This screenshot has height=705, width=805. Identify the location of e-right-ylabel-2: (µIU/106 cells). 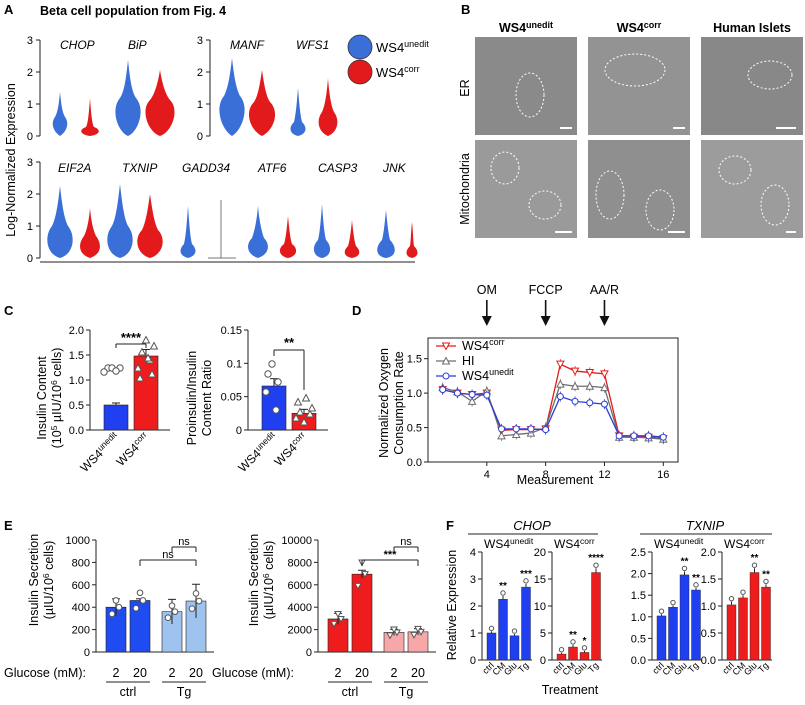
(268, 580).